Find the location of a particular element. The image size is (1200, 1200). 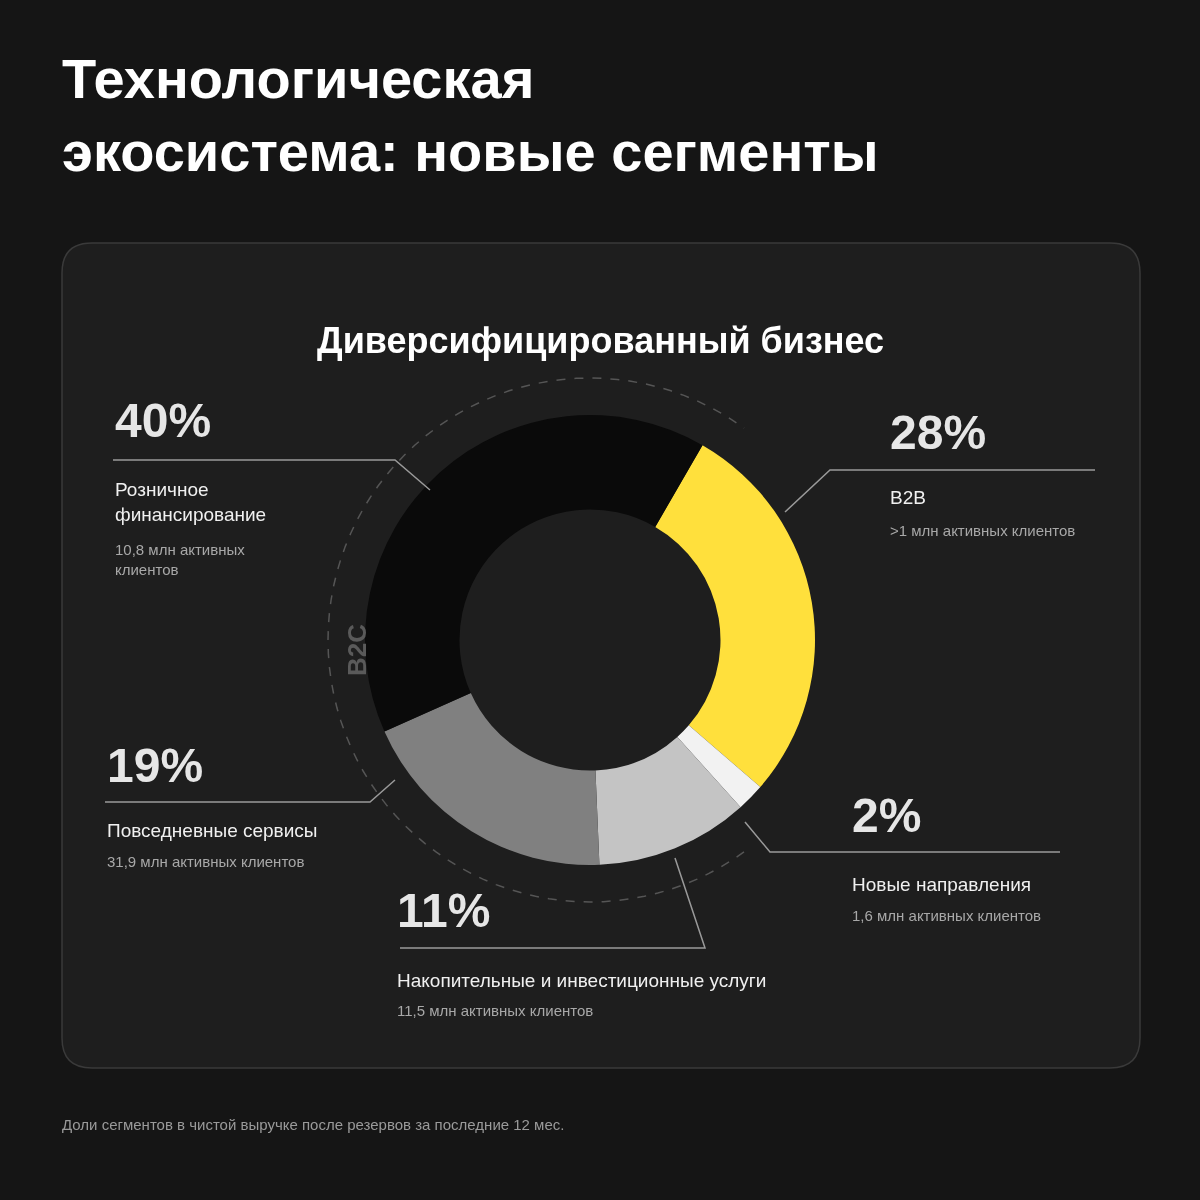

slice-label: Повседневные сервисы is located at coordinates (212, 830).